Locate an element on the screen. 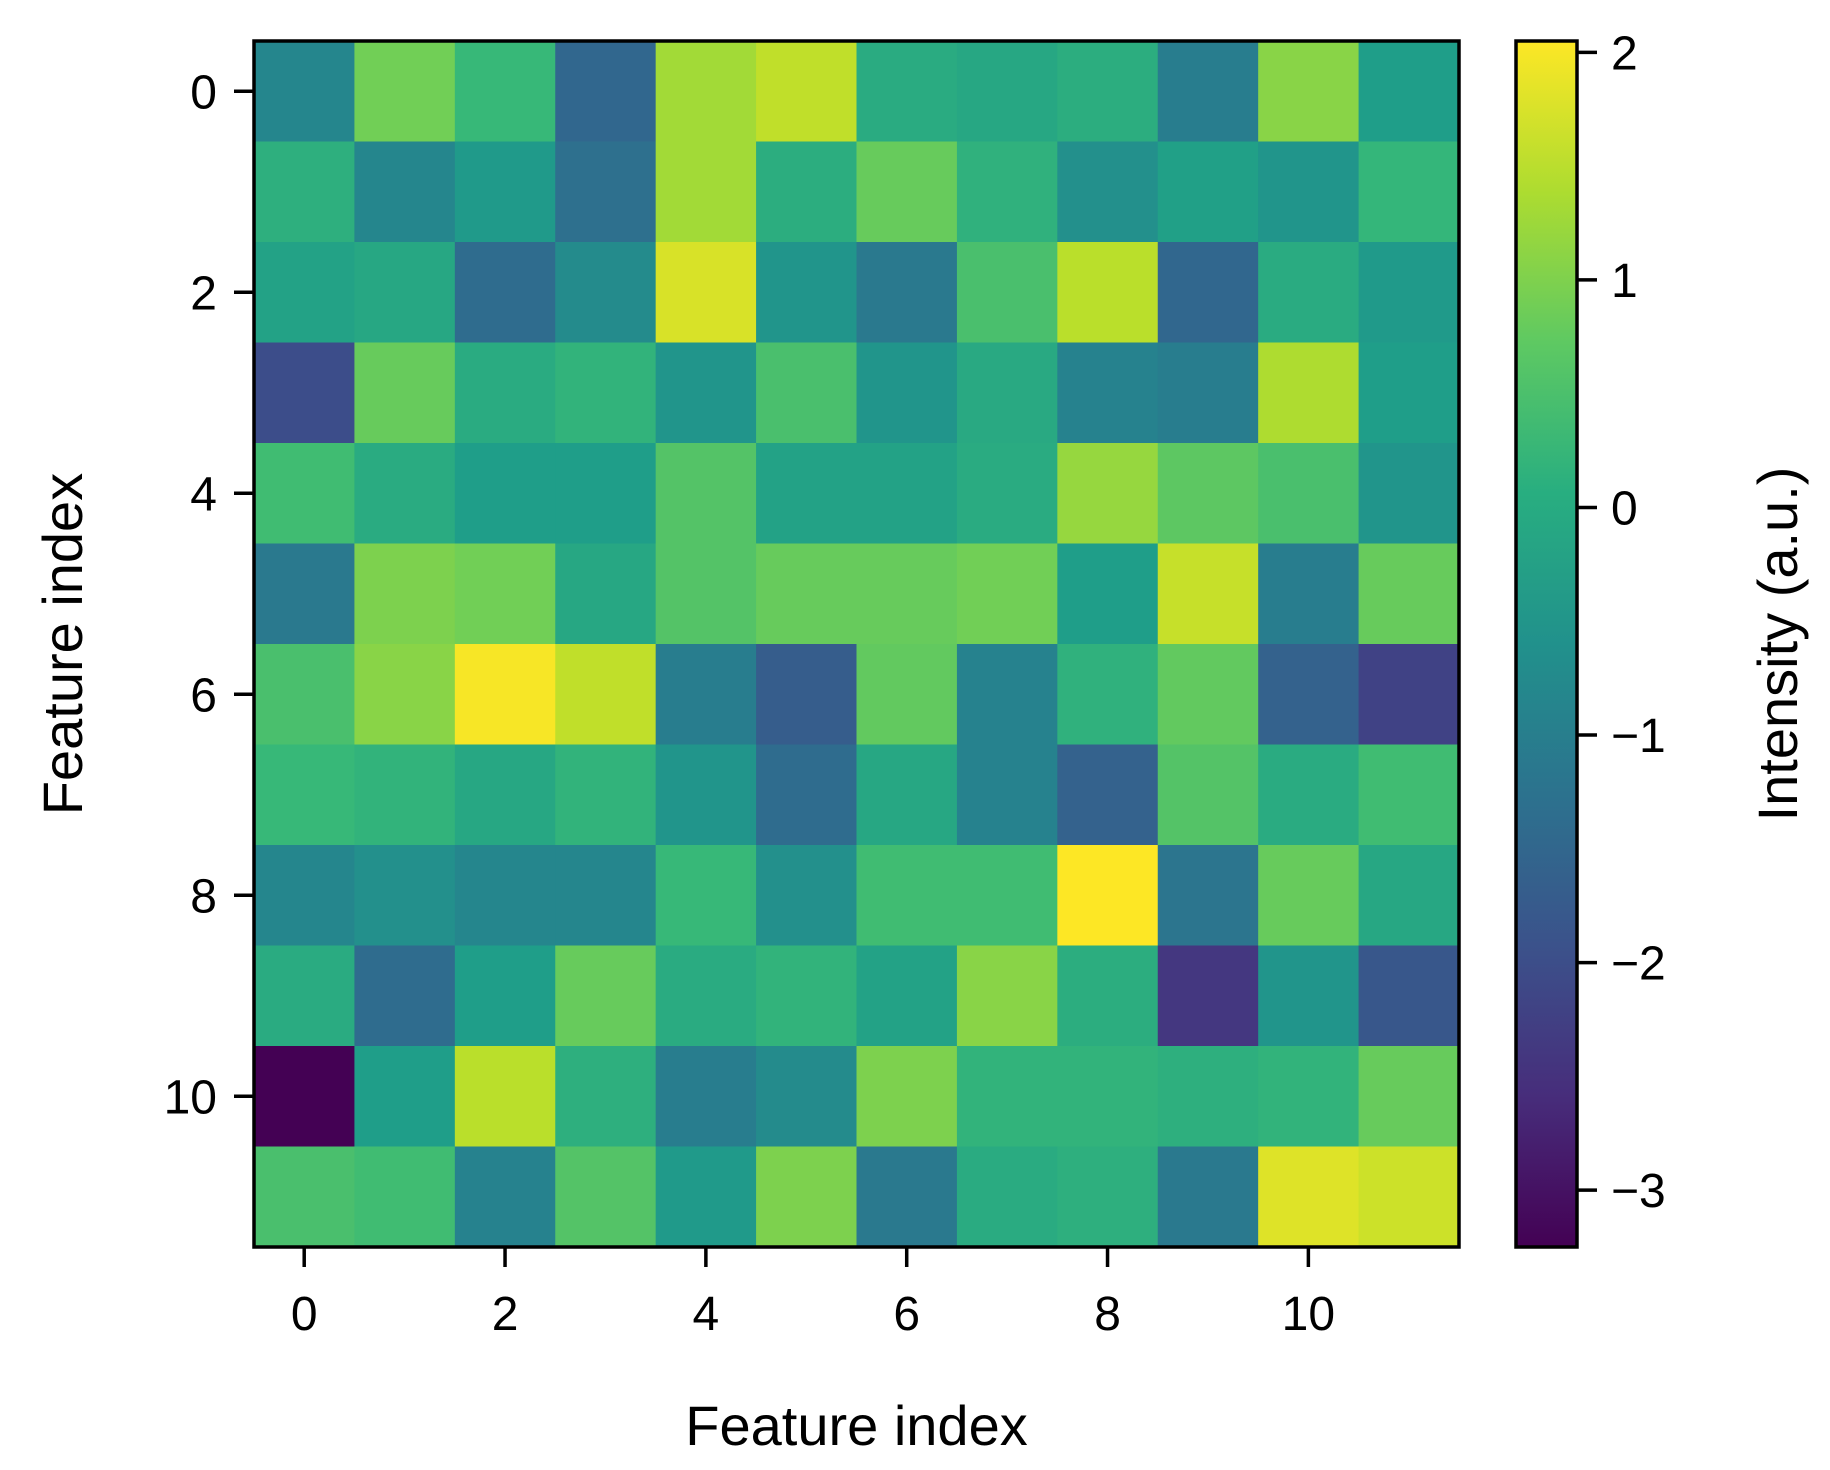 This screenshot has height=1470, width=1830. colorbar-tick-label: −3 is located at coordinates (1638, 1191).